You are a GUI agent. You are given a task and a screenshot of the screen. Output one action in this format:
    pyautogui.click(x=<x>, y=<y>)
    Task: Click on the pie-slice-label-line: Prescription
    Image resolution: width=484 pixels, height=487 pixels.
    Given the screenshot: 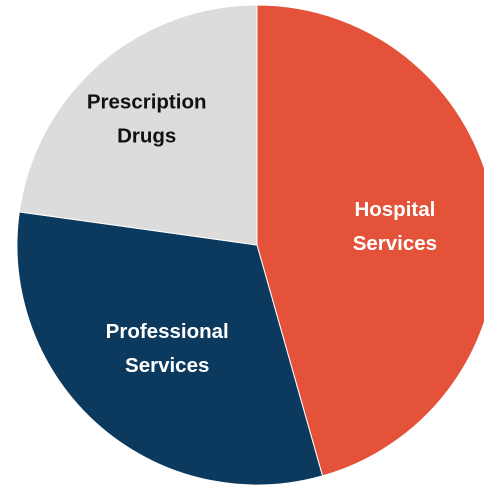 What is the action you would take?
    pyautogui.click(x=147, y=101)
    